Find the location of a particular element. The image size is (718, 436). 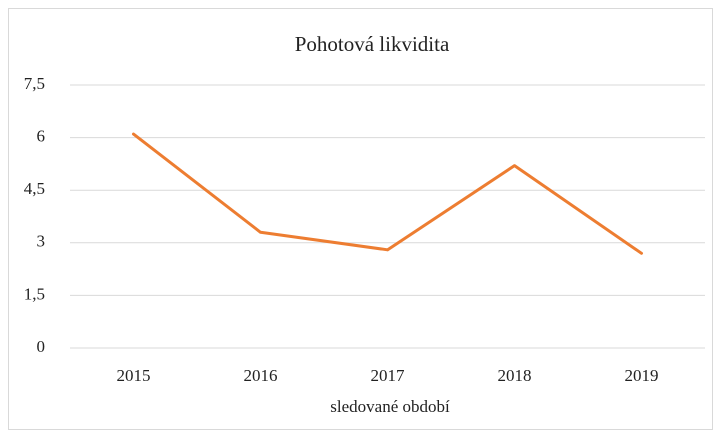

x-axis-label: sledované období is located at coordinates (390, 406).